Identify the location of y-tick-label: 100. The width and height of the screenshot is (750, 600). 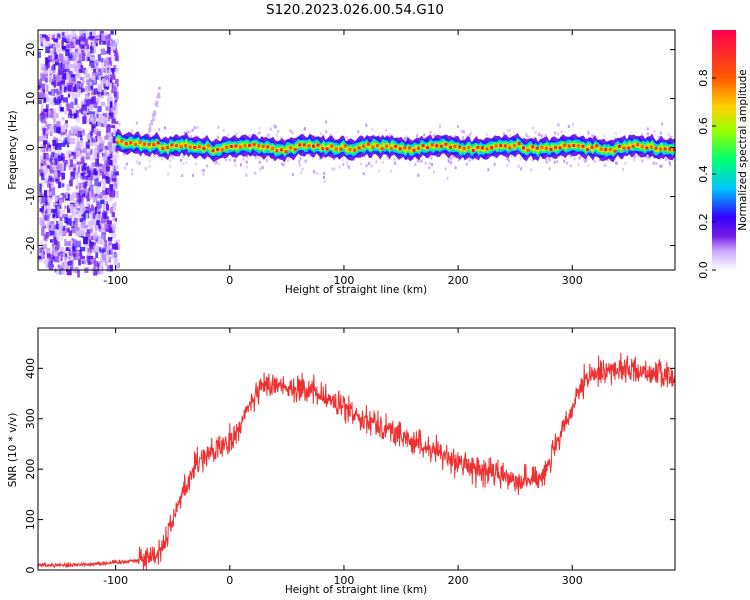
(30, 519).